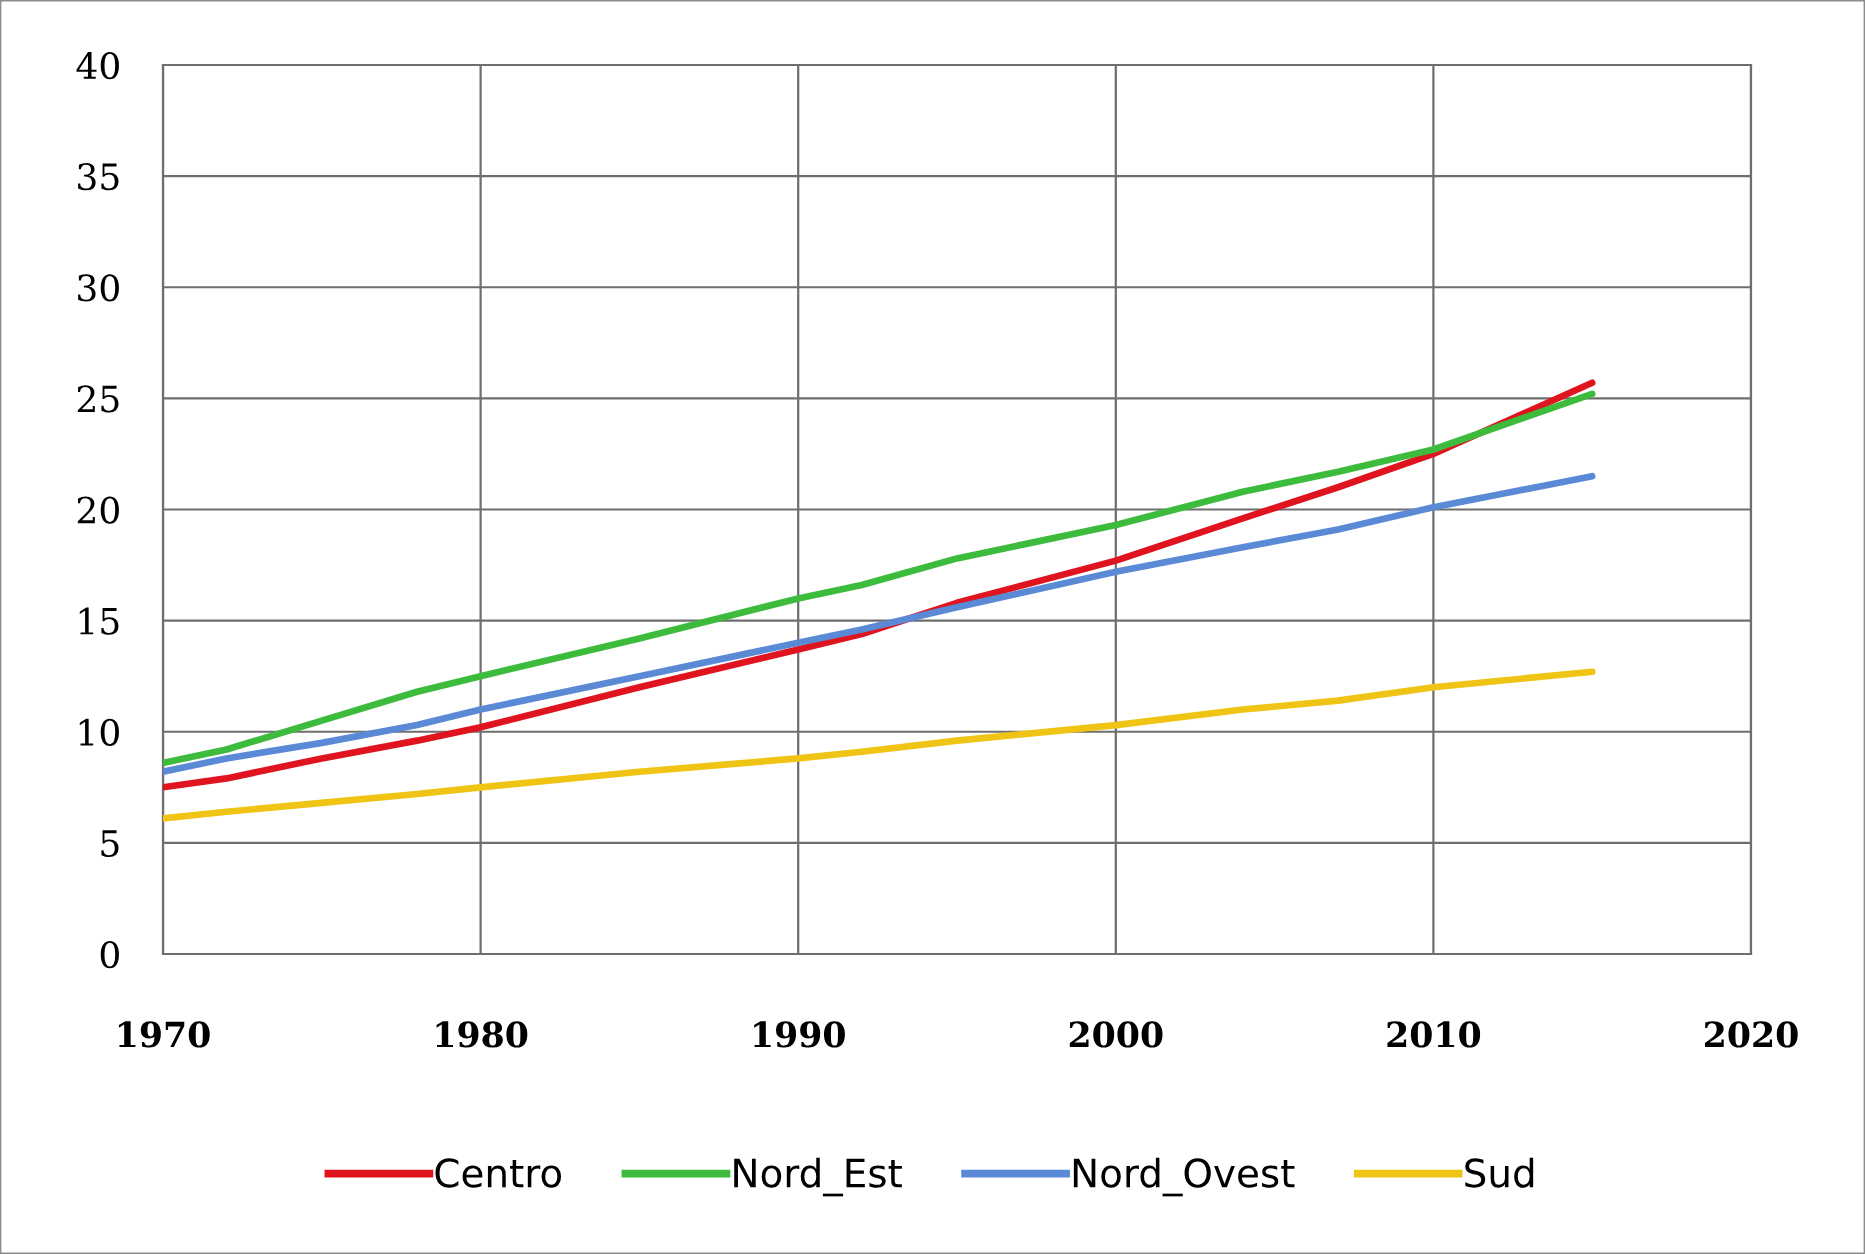 Image resolution: width=1865 pixels, height=1254 pixels. Describe the element at coordinates (109, 954) in the screenshot. I see `y-tick-label: 0` at that location.